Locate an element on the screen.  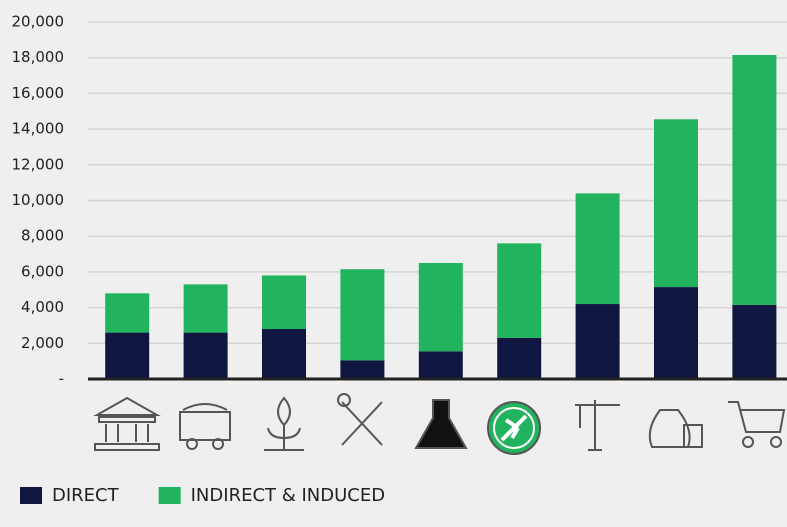
y-tick-label: 8,000 is located at coordinates (42, 236).